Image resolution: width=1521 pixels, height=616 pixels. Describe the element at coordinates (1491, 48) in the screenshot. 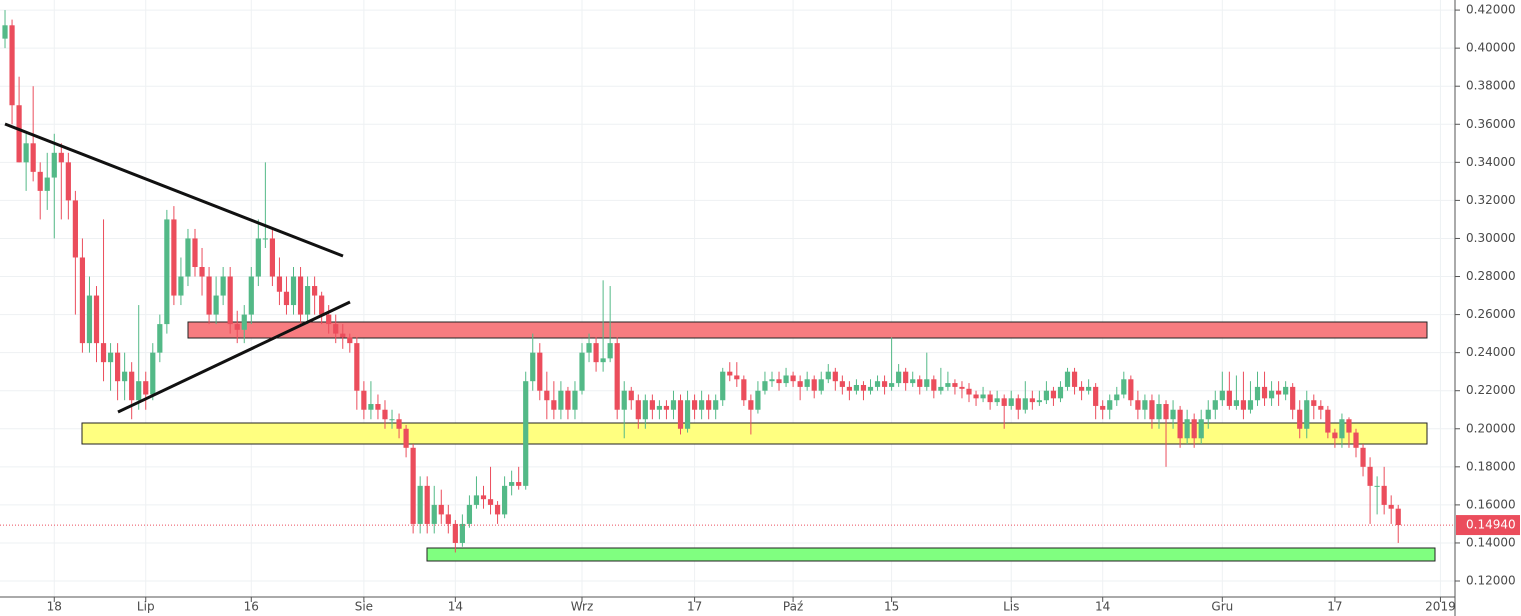

I see `y-tick-label: 0.40000` at that location.